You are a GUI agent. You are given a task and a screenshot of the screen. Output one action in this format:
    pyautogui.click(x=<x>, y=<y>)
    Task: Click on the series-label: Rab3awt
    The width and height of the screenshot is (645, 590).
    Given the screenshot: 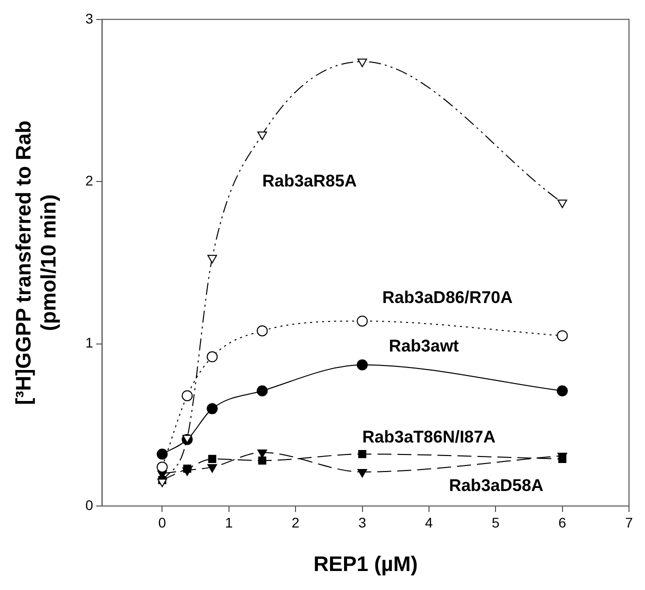 What is the action you would take?
    pyautogui.click(x=424, y=346)
    